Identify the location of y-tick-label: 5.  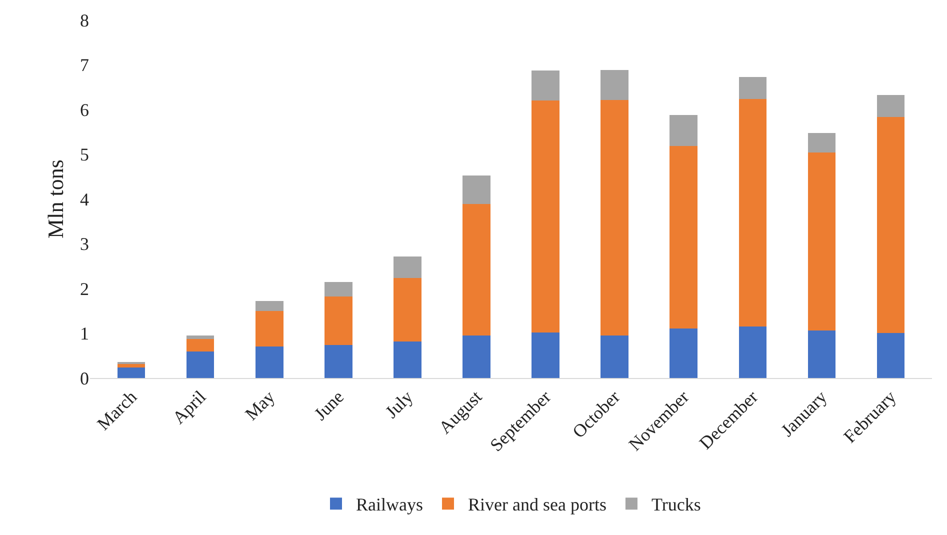
(84, 154).